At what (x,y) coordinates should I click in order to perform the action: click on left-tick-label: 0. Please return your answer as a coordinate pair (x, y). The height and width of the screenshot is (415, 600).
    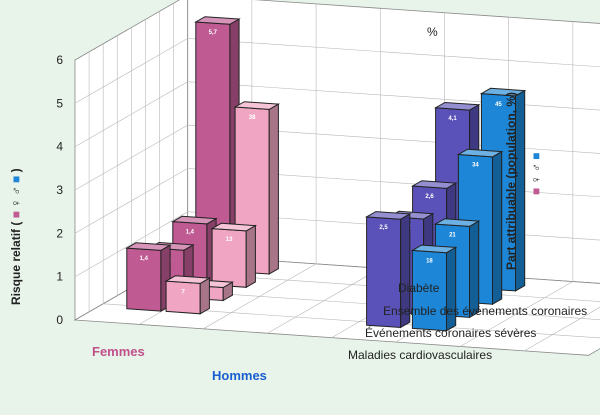
    Looking at the image, I should click on (59, 320).